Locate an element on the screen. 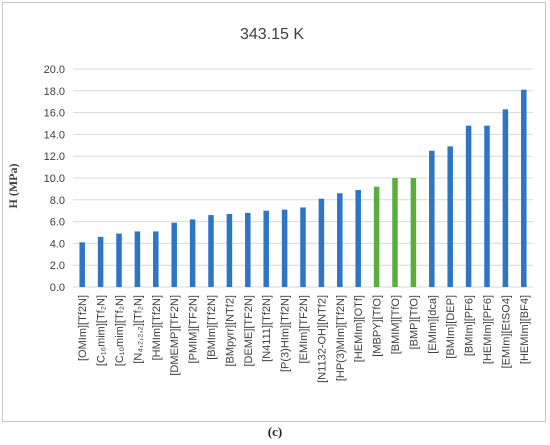 The width and height of the screenshot is (550, 445). x-tick-label: [EMIm][TF2N] is located at coordinates (304, 329).